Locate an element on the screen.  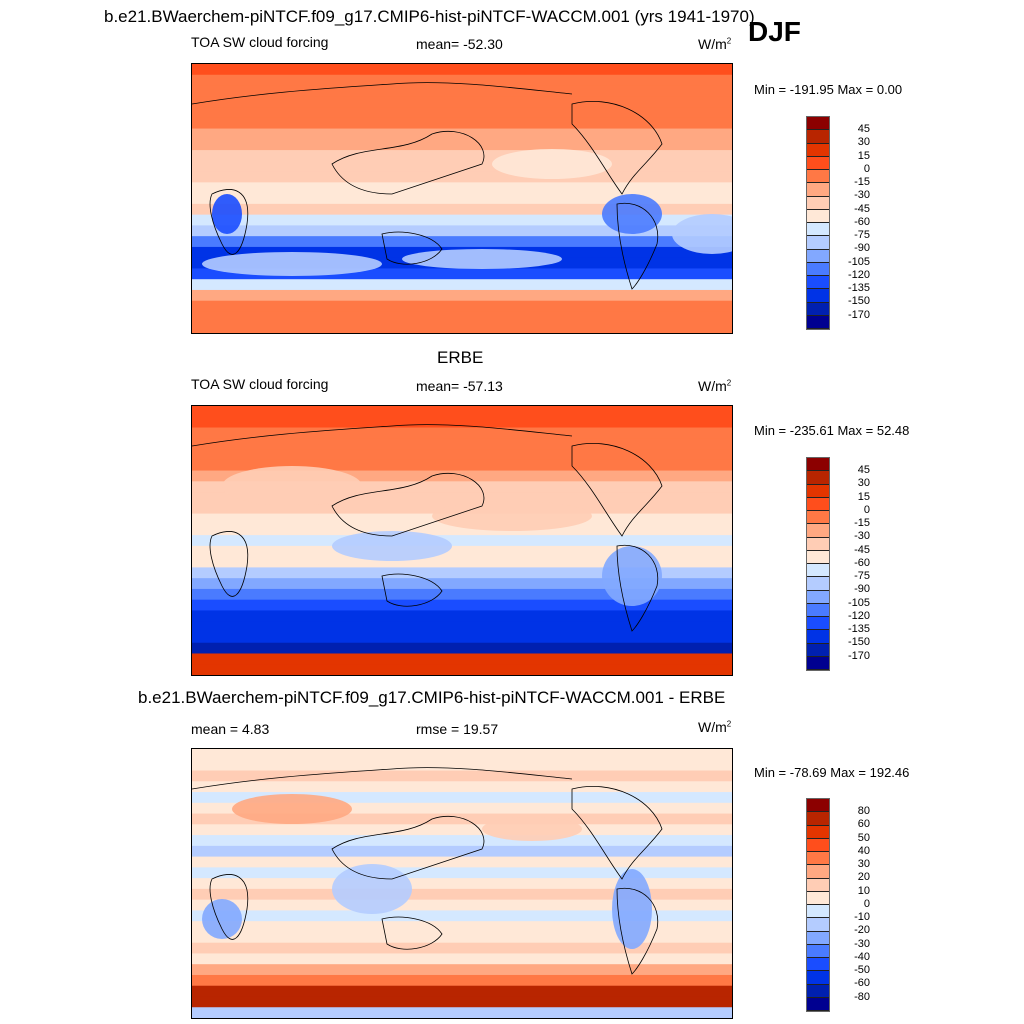
season-label: DJF is located at coordinates (774, 31).